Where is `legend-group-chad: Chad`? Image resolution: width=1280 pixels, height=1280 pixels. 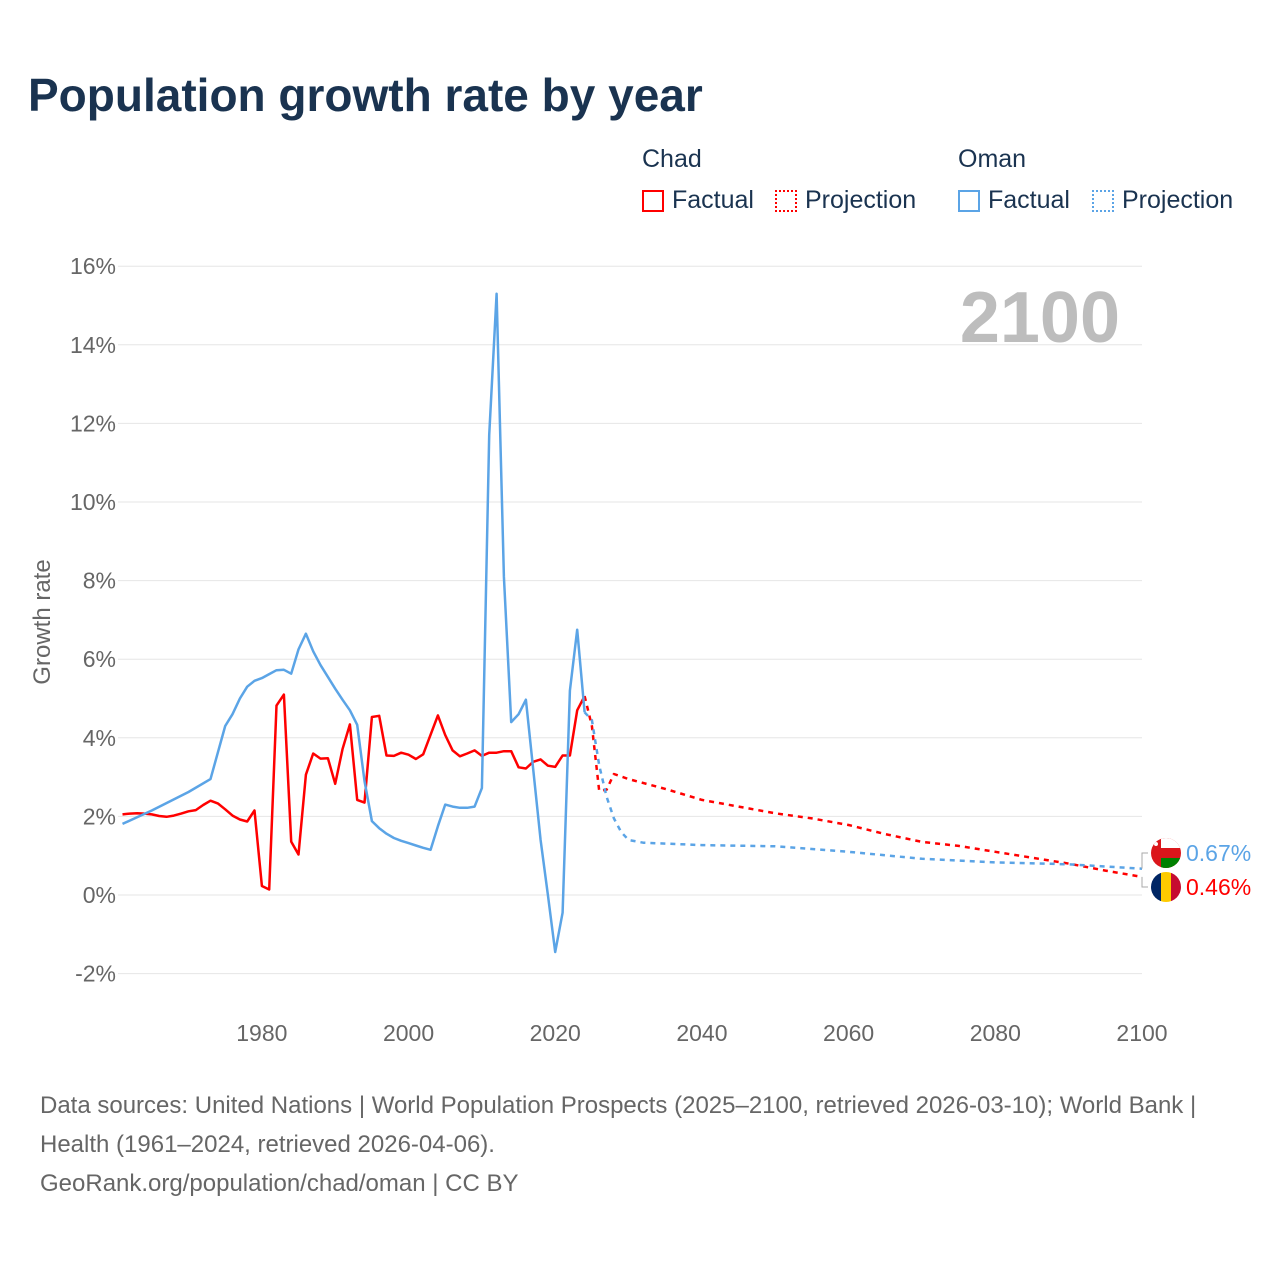 legend-group-chad: Chad is located at coordinates (672, 159).